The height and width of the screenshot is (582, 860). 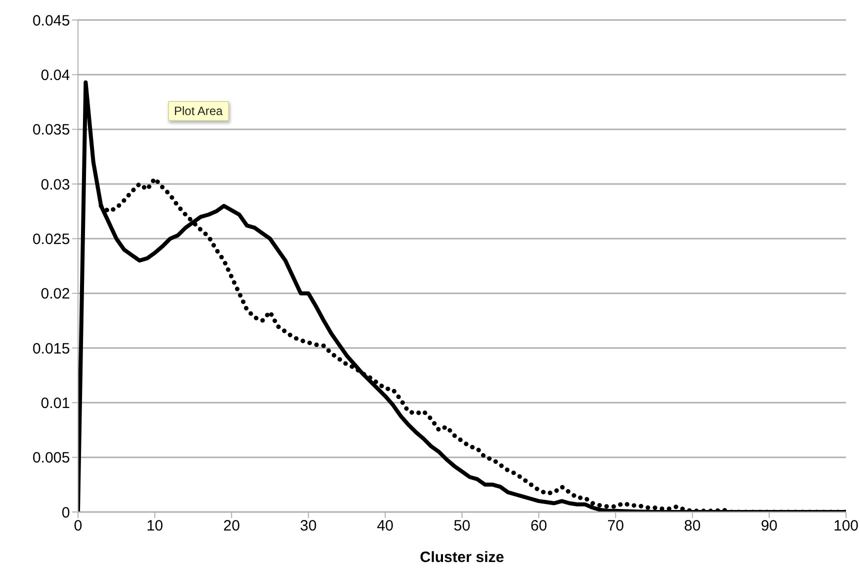 What do you see at coordinates (51, 349) in the screenshot?
I see `y-tick-label: 0.015` at bounding box center [51, 349].